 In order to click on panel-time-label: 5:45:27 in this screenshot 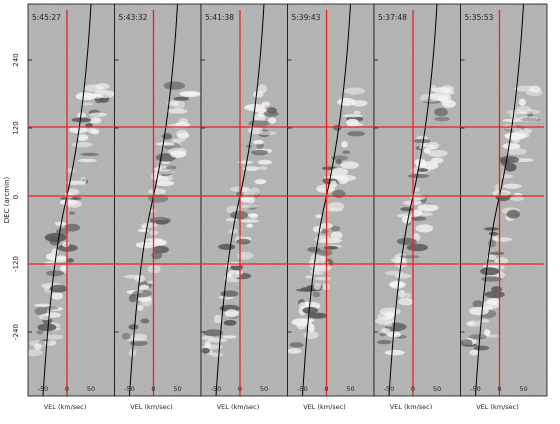, I will do `click(46, 17)`.